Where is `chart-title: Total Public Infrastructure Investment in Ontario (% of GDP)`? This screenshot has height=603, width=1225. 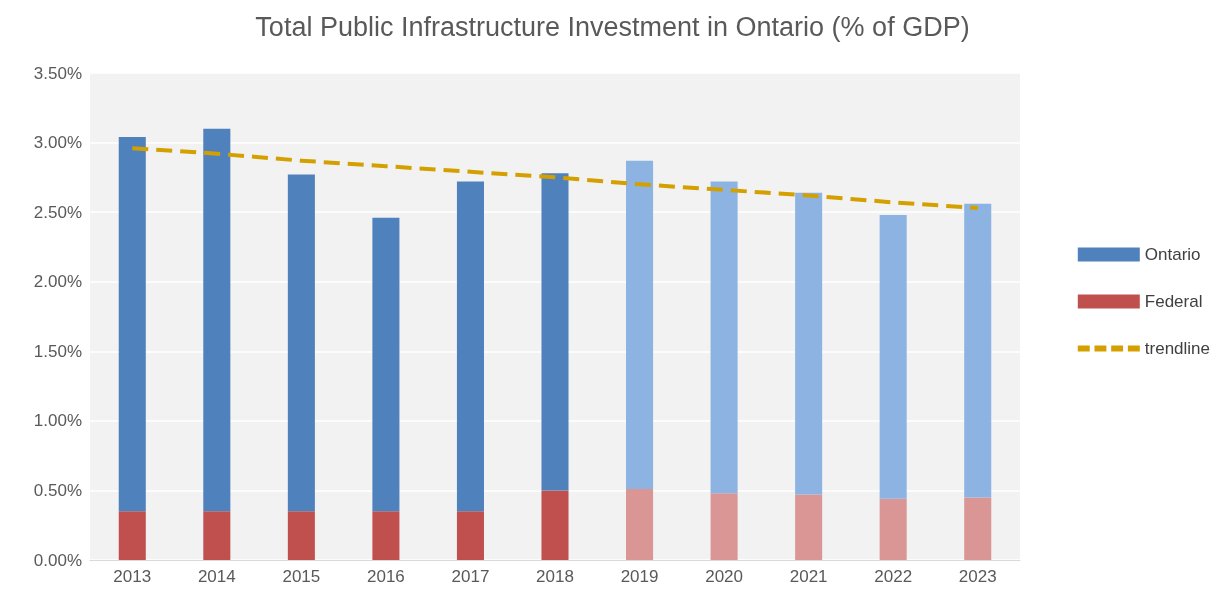 chart-title: Total Public Infrastructure Investment in Ontario (% of GDP) is located at coordinates (612, 26).